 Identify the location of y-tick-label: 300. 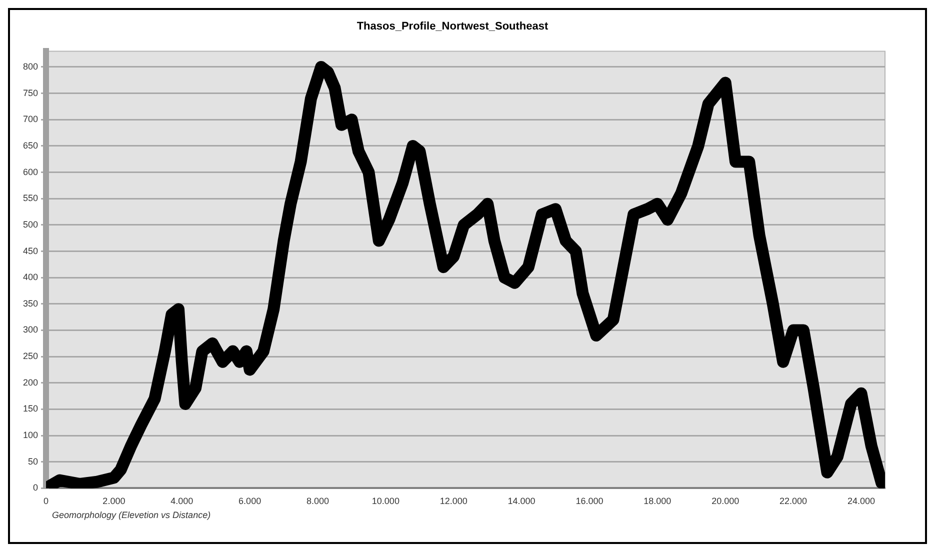
(30, 329).